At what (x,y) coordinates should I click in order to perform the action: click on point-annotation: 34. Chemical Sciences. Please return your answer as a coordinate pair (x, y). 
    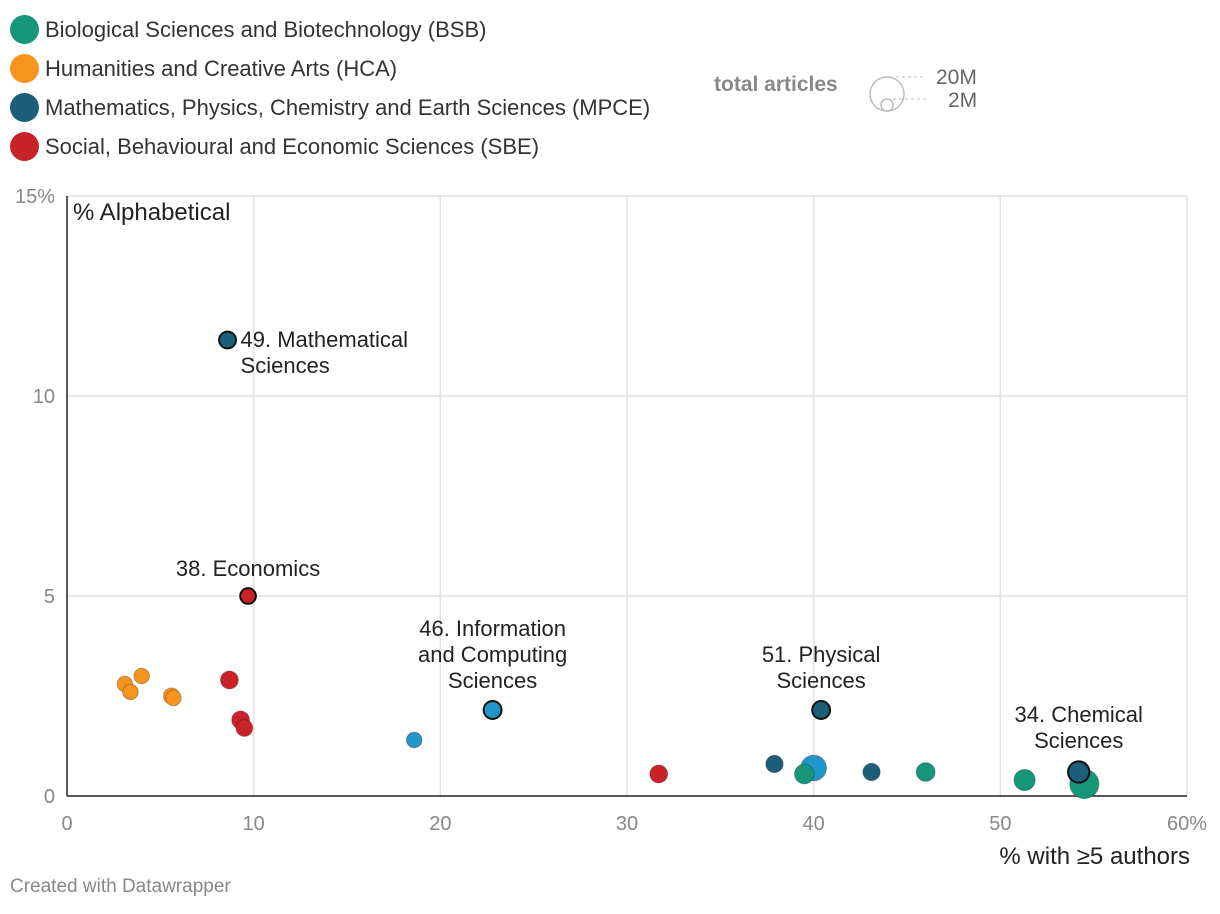
    Looking at the image, I should click on (1079, 727).